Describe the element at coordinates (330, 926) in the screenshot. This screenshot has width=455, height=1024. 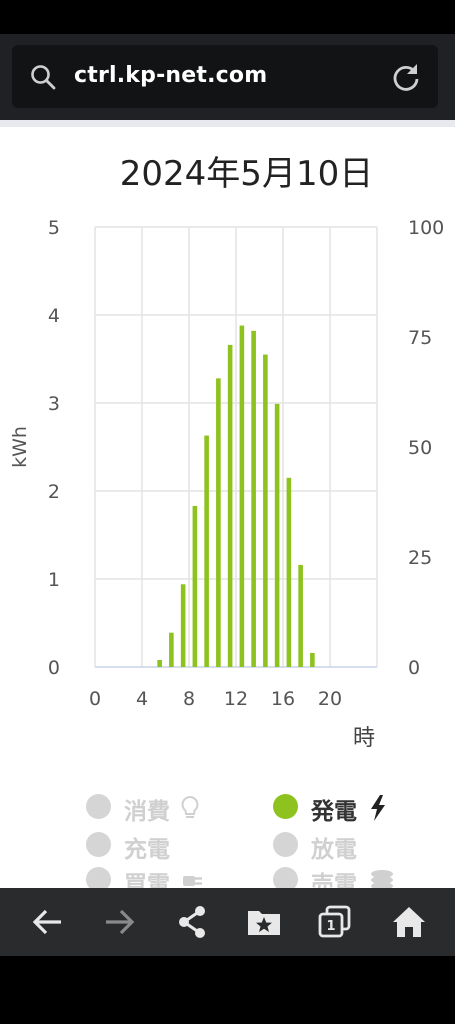
I see `tab-count: 1` at that location.